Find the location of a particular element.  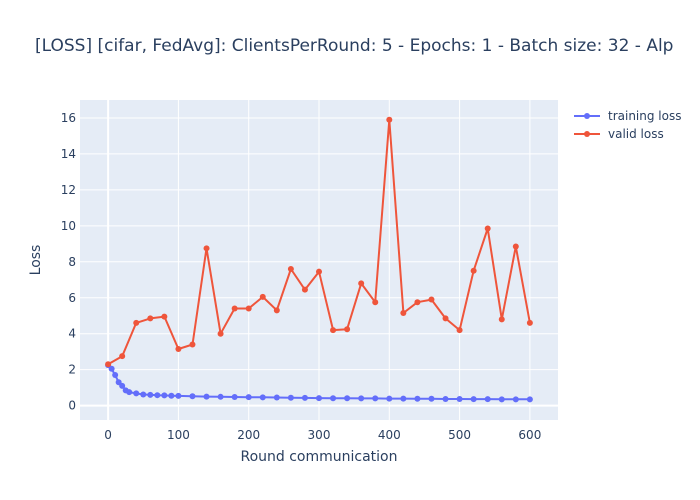

y-tick-label: 14 is located at coordinates (68, 154).